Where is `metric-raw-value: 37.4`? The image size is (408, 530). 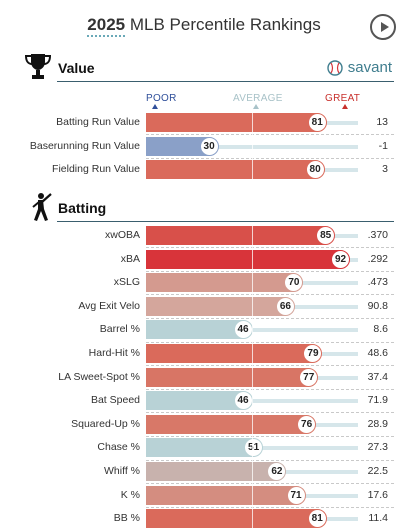
metric-raw-value: 37.4 is located at coordinates (377, 376).